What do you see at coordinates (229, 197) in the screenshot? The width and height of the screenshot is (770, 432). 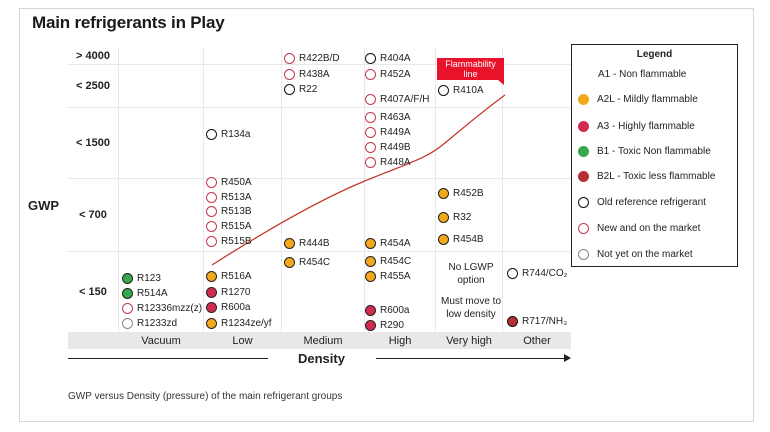 I see `refrigerant-item: R513A` at bounding box center [229, 197].